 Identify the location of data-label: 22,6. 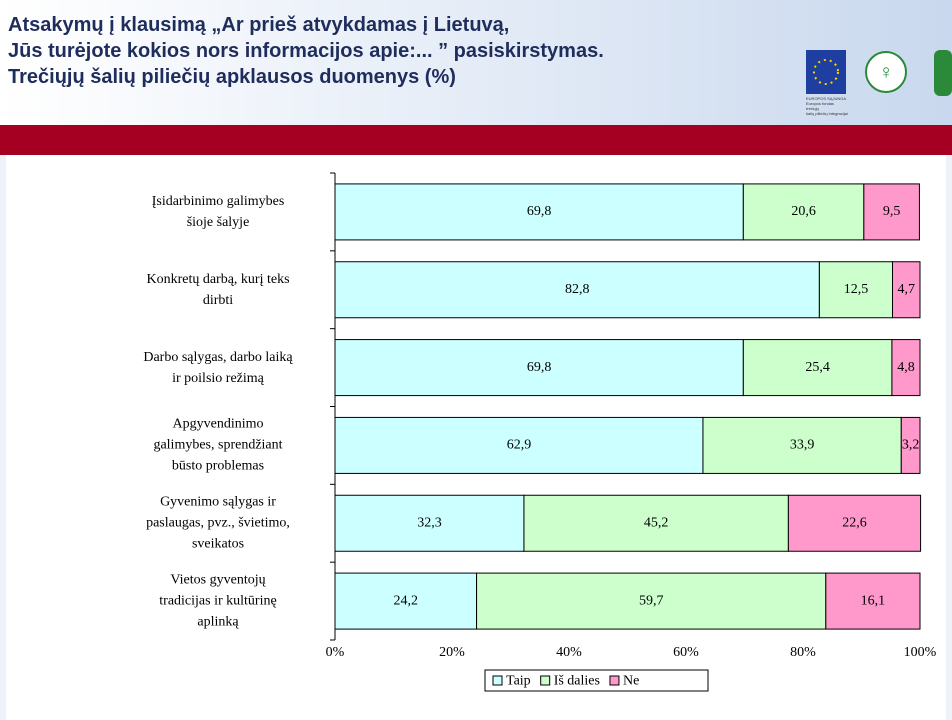
(854, 522).